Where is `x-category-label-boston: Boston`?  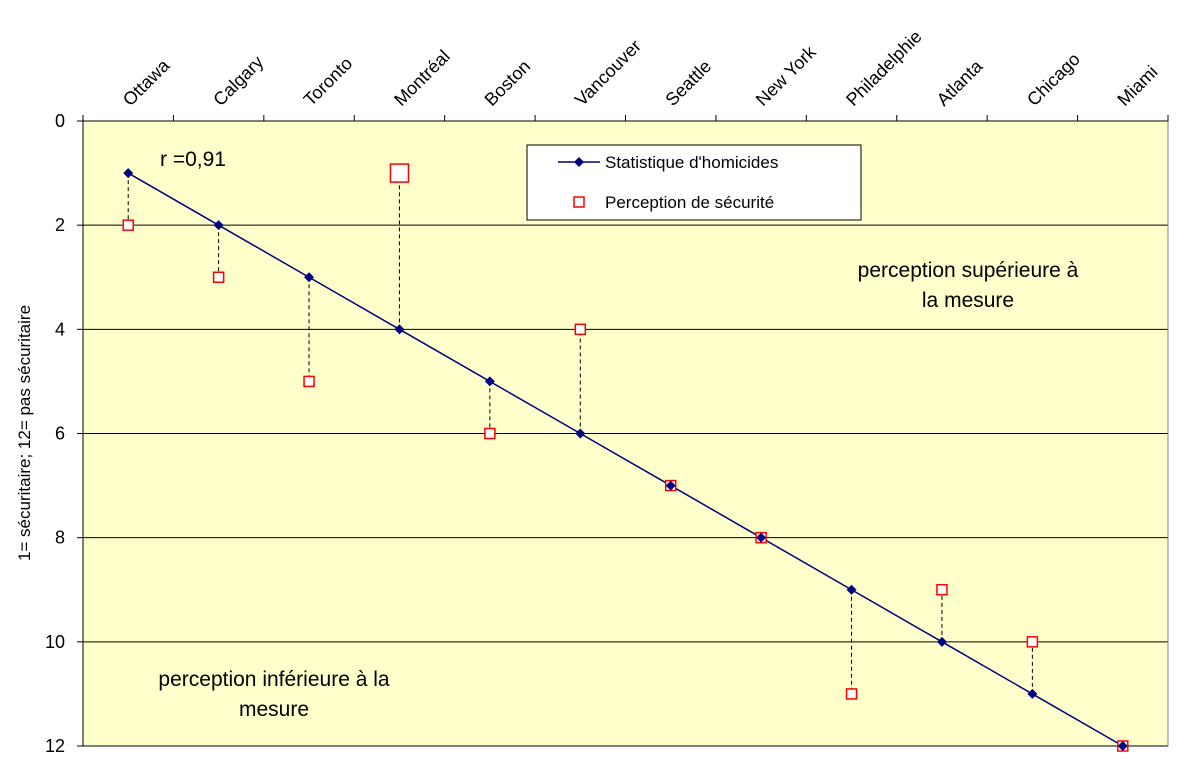 x-category-label-boston: Boston is located at coordinates (508, 83).